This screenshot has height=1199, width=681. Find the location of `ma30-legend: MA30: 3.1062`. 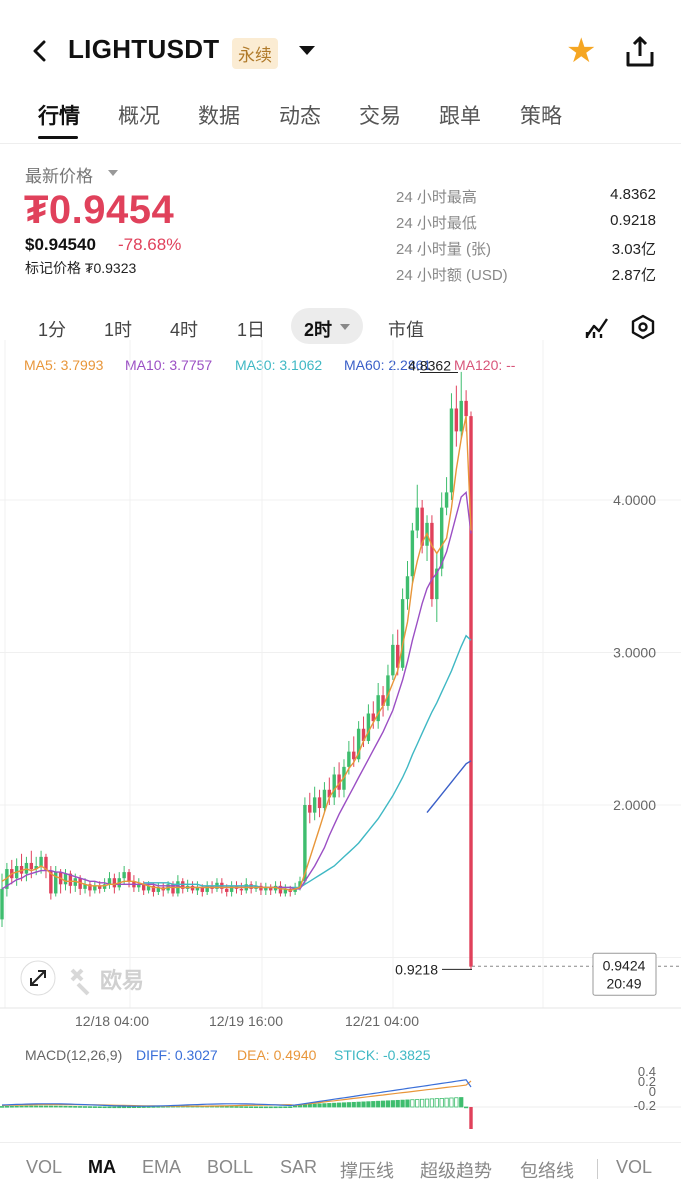

ma30-legend: MA30: 3.1062 is located at coordinates (279, 365).